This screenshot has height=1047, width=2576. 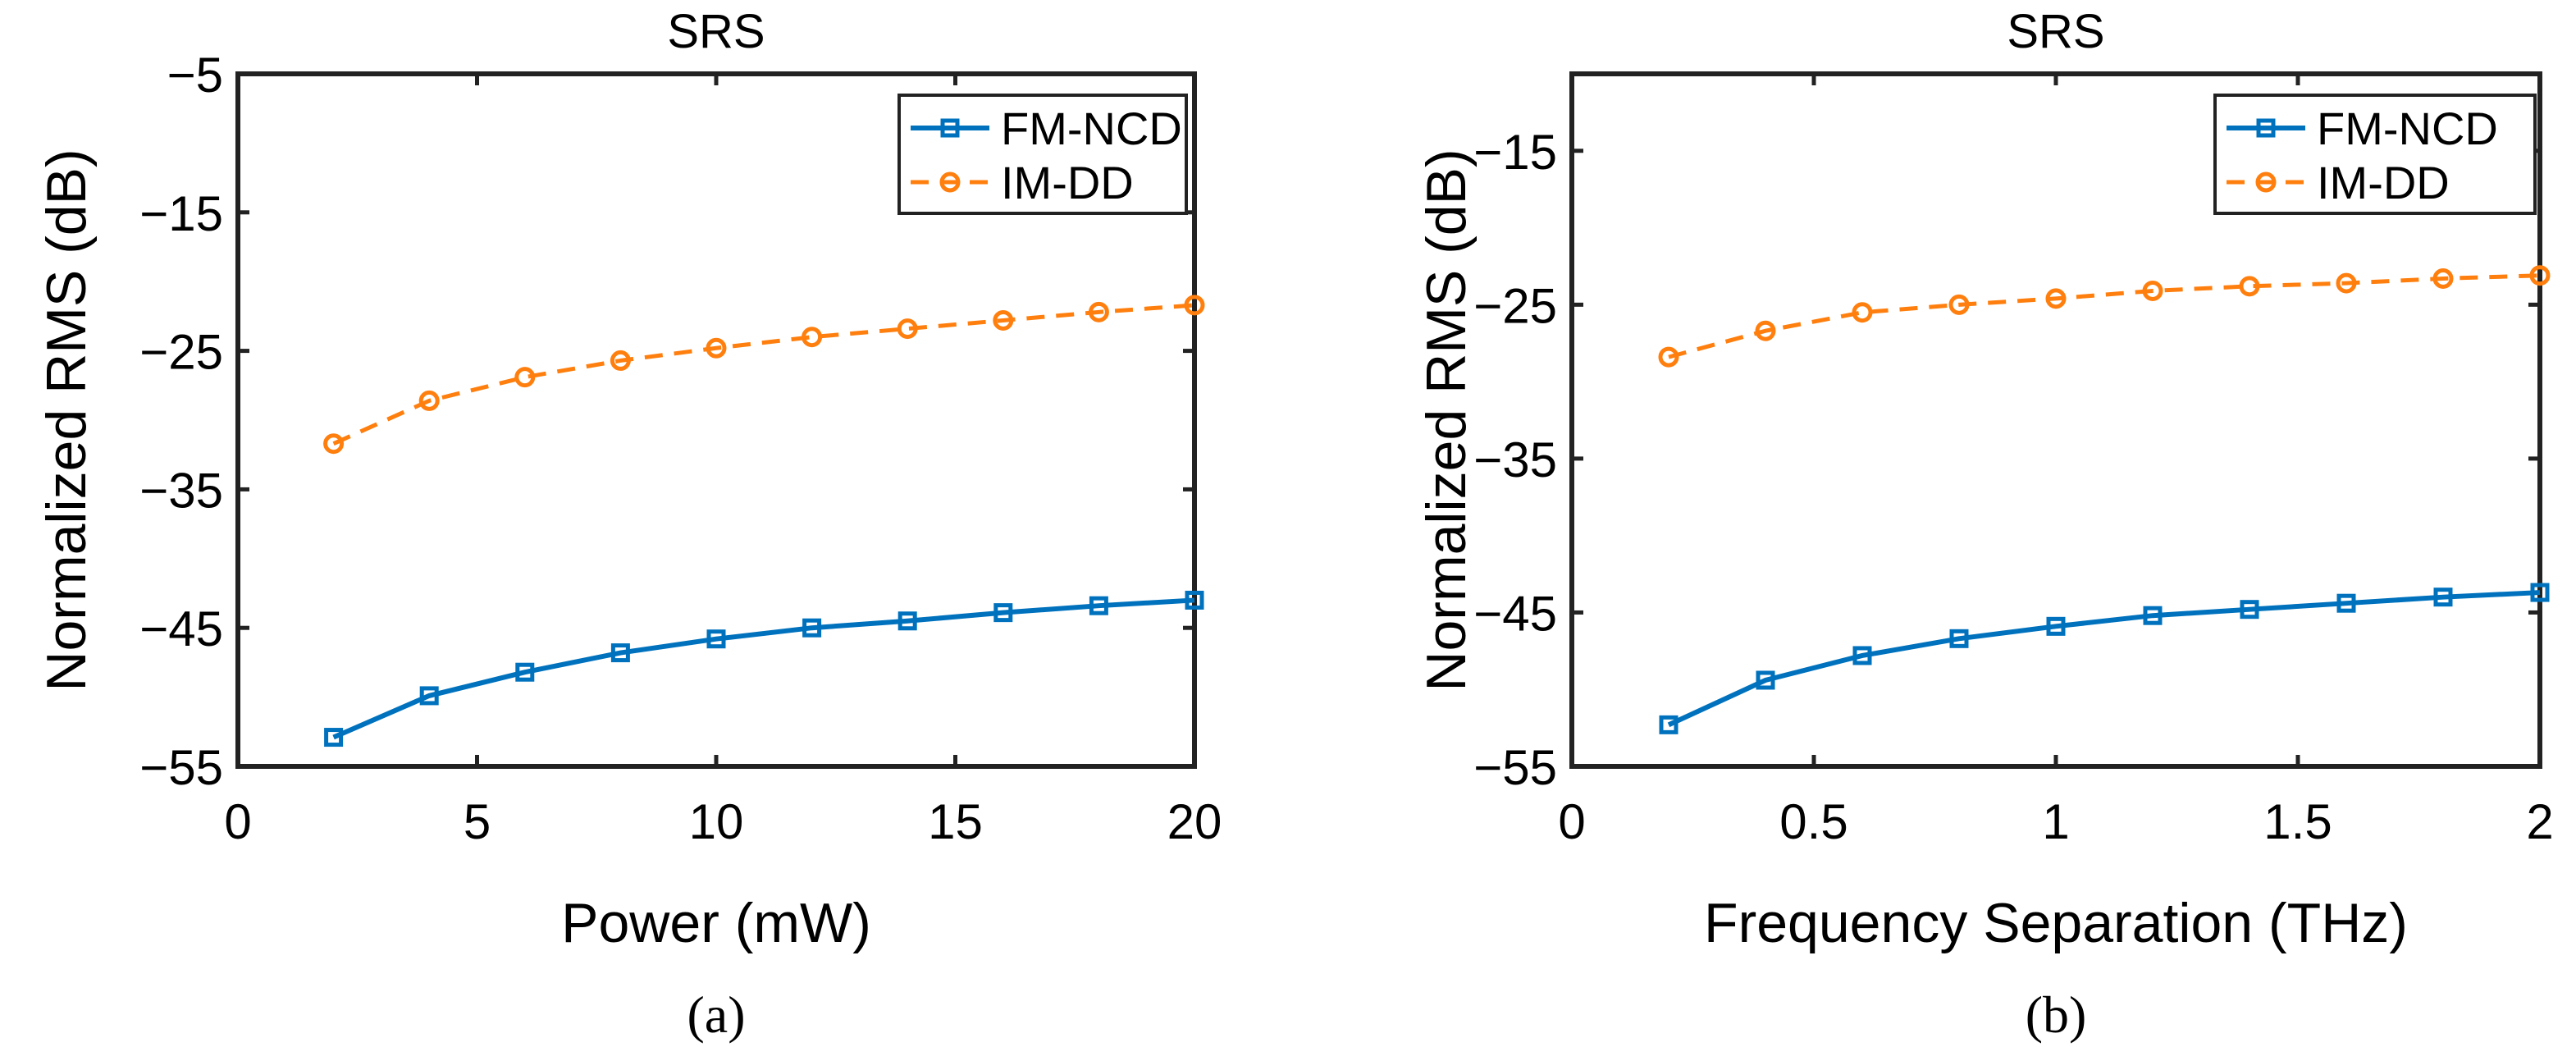 What do you see at coordinates (2056, 923) in the screenshot?
I see `x-axis-label: Frequency Separation (THz)` at bounding box center [2056, 923].